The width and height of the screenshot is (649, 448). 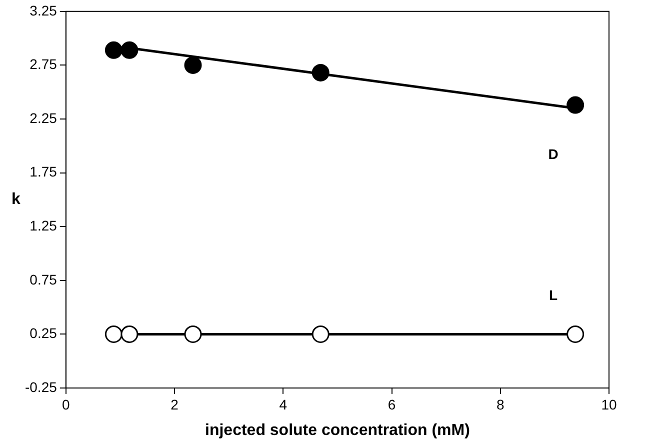 I want to click on y-axis-title: k, so click(x=16, y=199).